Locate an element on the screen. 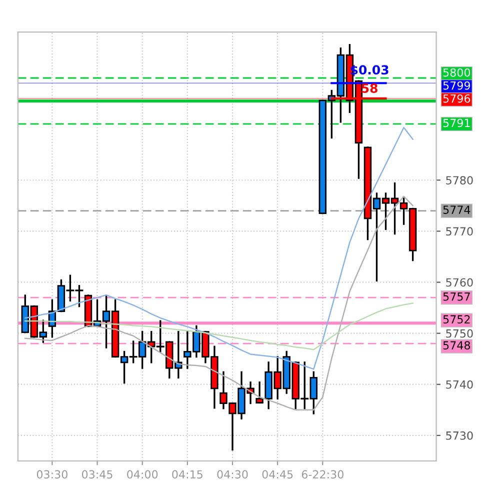  x-tick-label: 03:45 is located at coordinates (97, 474).